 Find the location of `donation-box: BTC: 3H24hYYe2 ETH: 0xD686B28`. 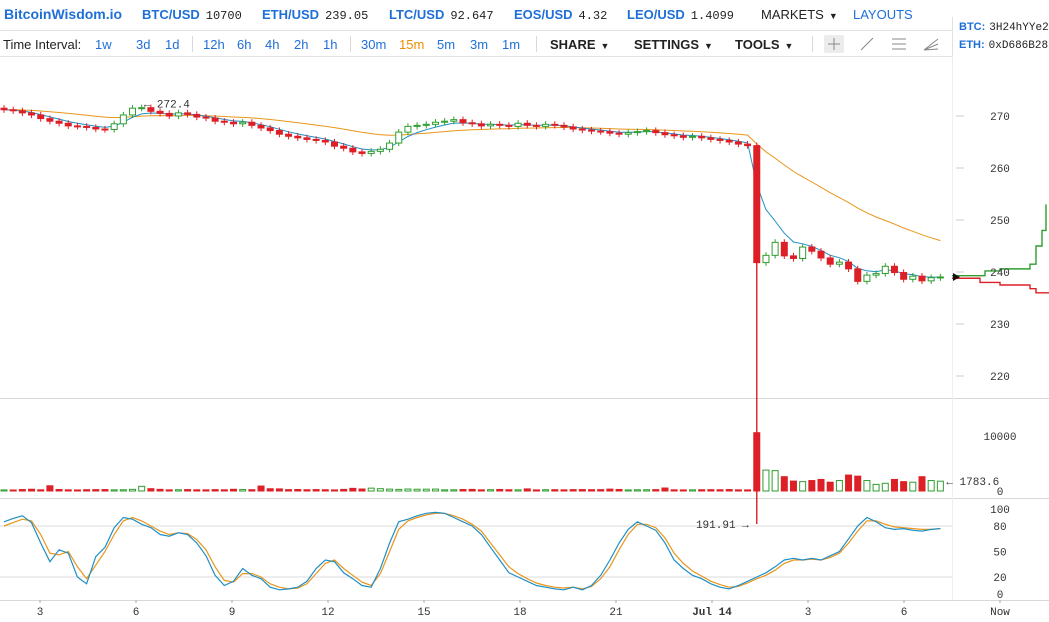

donation-box: BTC: 3H24hYYe2 ETH: 0xD686B28 is located at coordinates (1000, 37).